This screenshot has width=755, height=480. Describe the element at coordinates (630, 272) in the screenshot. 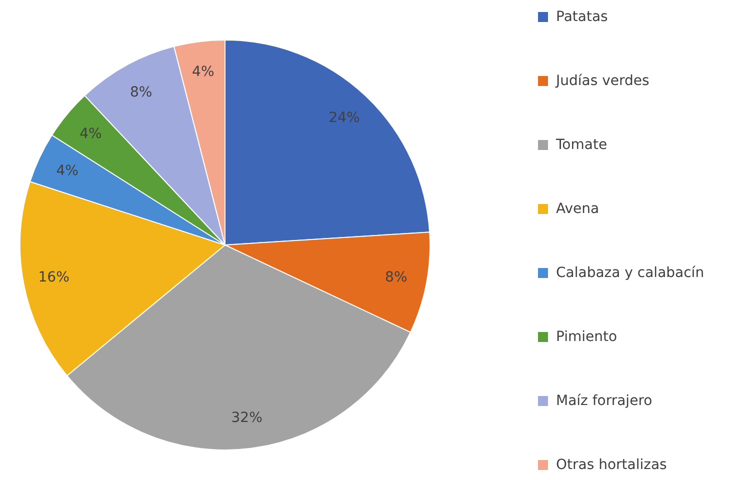

I see `legend-label: Calabaza y calabacín` at that location.